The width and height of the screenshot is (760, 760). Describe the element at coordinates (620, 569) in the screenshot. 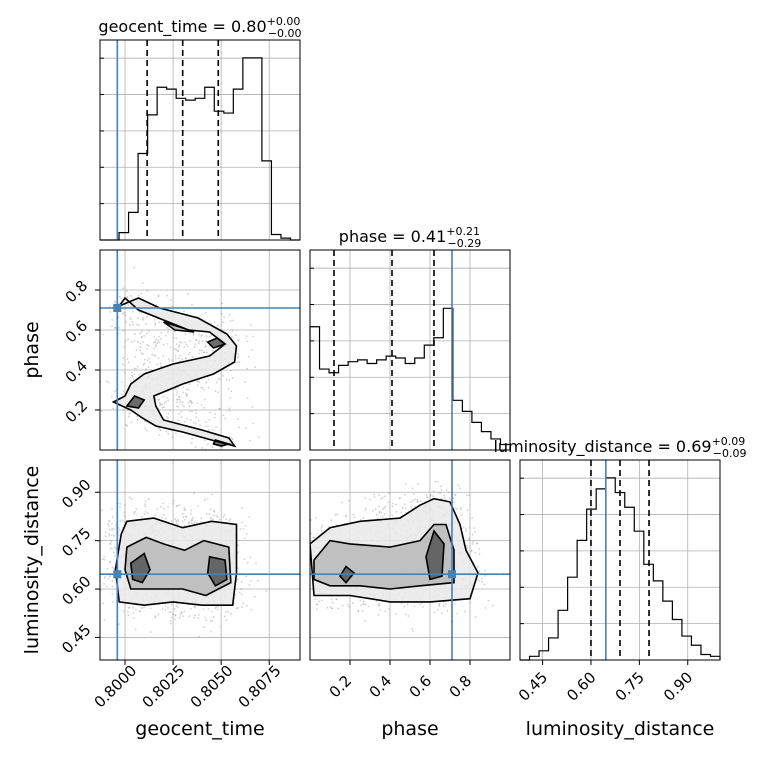

I see `histogram-step-luminosity_distance` at that location.